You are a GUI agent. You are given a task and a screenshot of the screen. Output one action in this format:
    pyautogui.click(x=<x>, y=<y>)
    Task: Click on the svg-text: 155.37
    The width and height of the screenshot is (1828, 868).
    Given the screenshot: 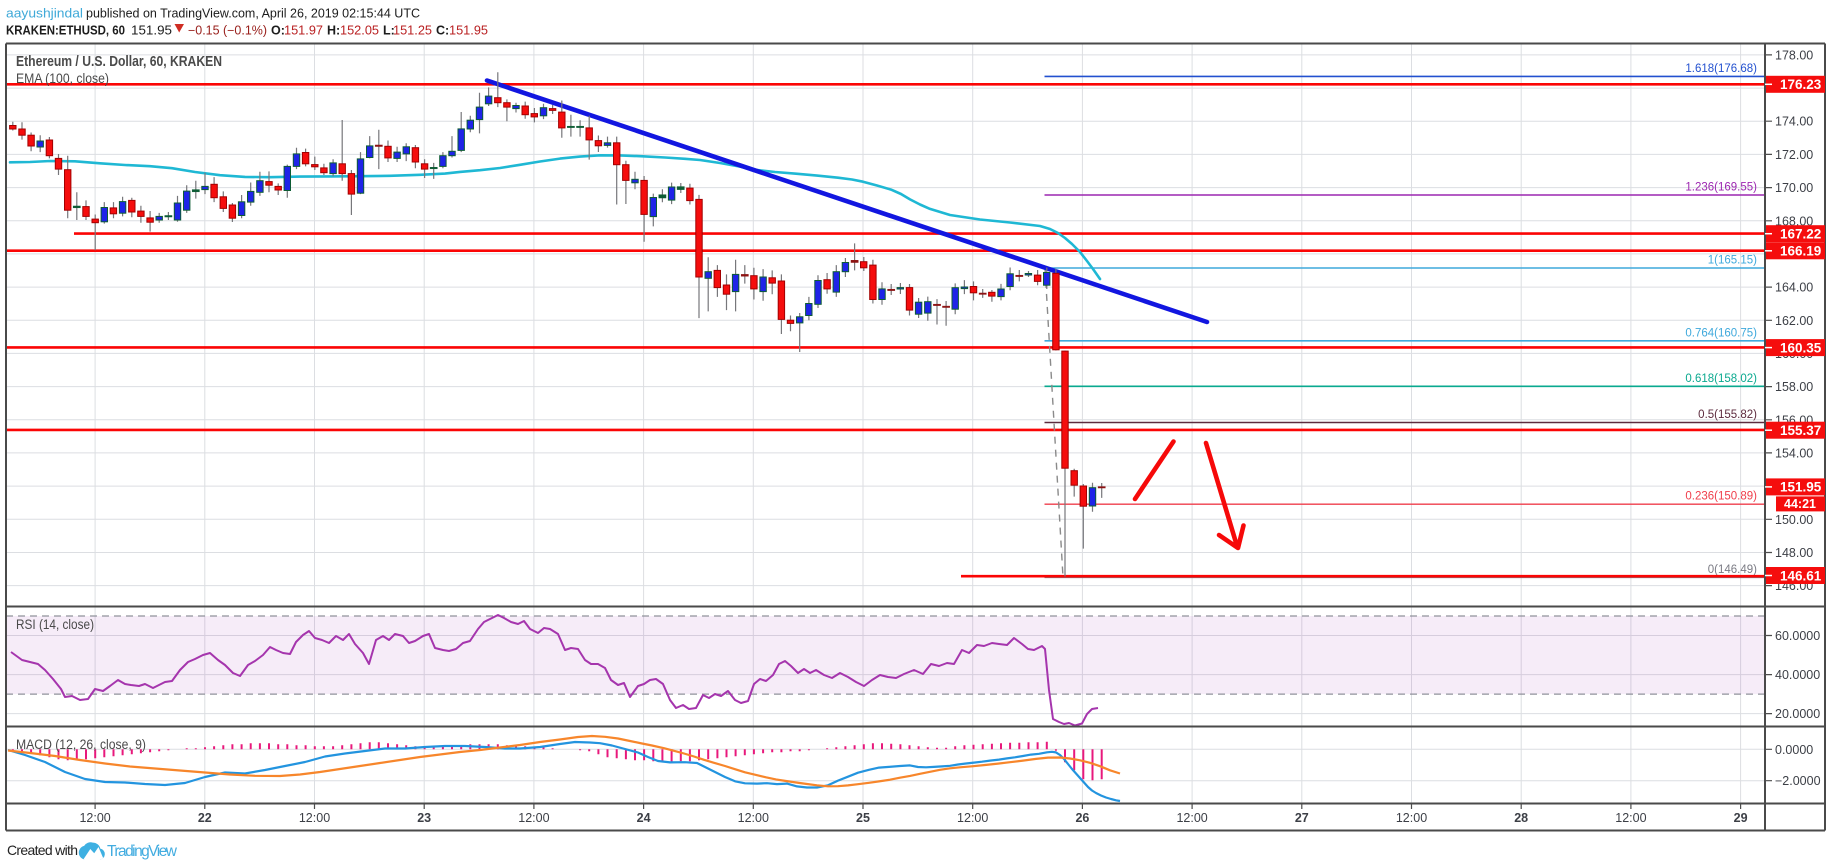 What is the action you would take?
    pyautogui.click(x=1800, y=430)
    